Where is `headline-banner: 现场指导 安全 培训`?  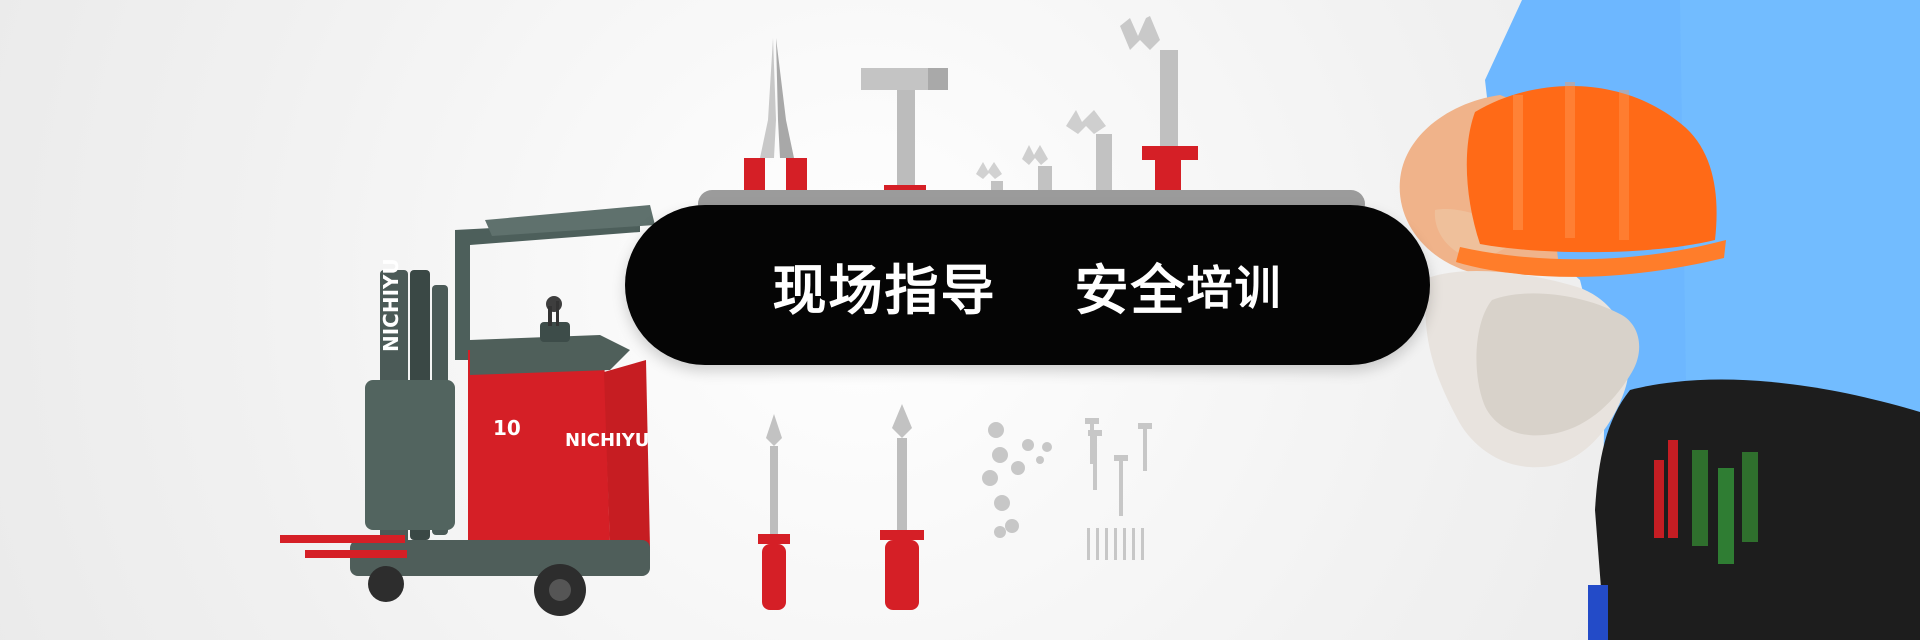
headline-banner: 现场指导 安全 培训 is located at coordinates (1027, 285).